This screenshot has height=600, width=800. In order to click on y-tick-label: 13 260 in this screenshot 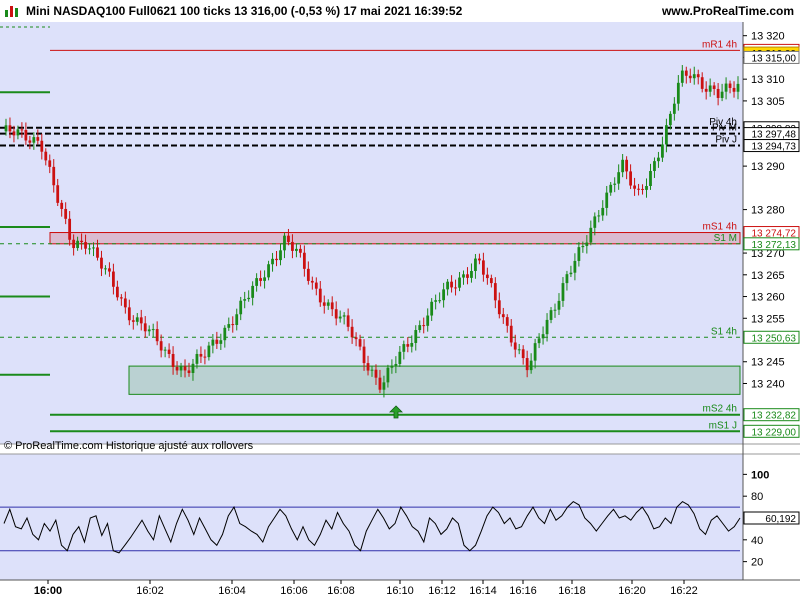, I will do `click(768, 298)`.